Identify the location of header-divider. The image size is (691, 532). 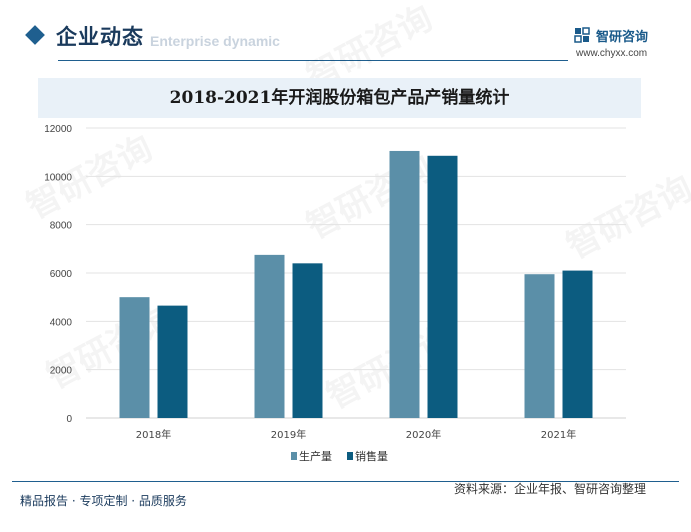
(313, 60).